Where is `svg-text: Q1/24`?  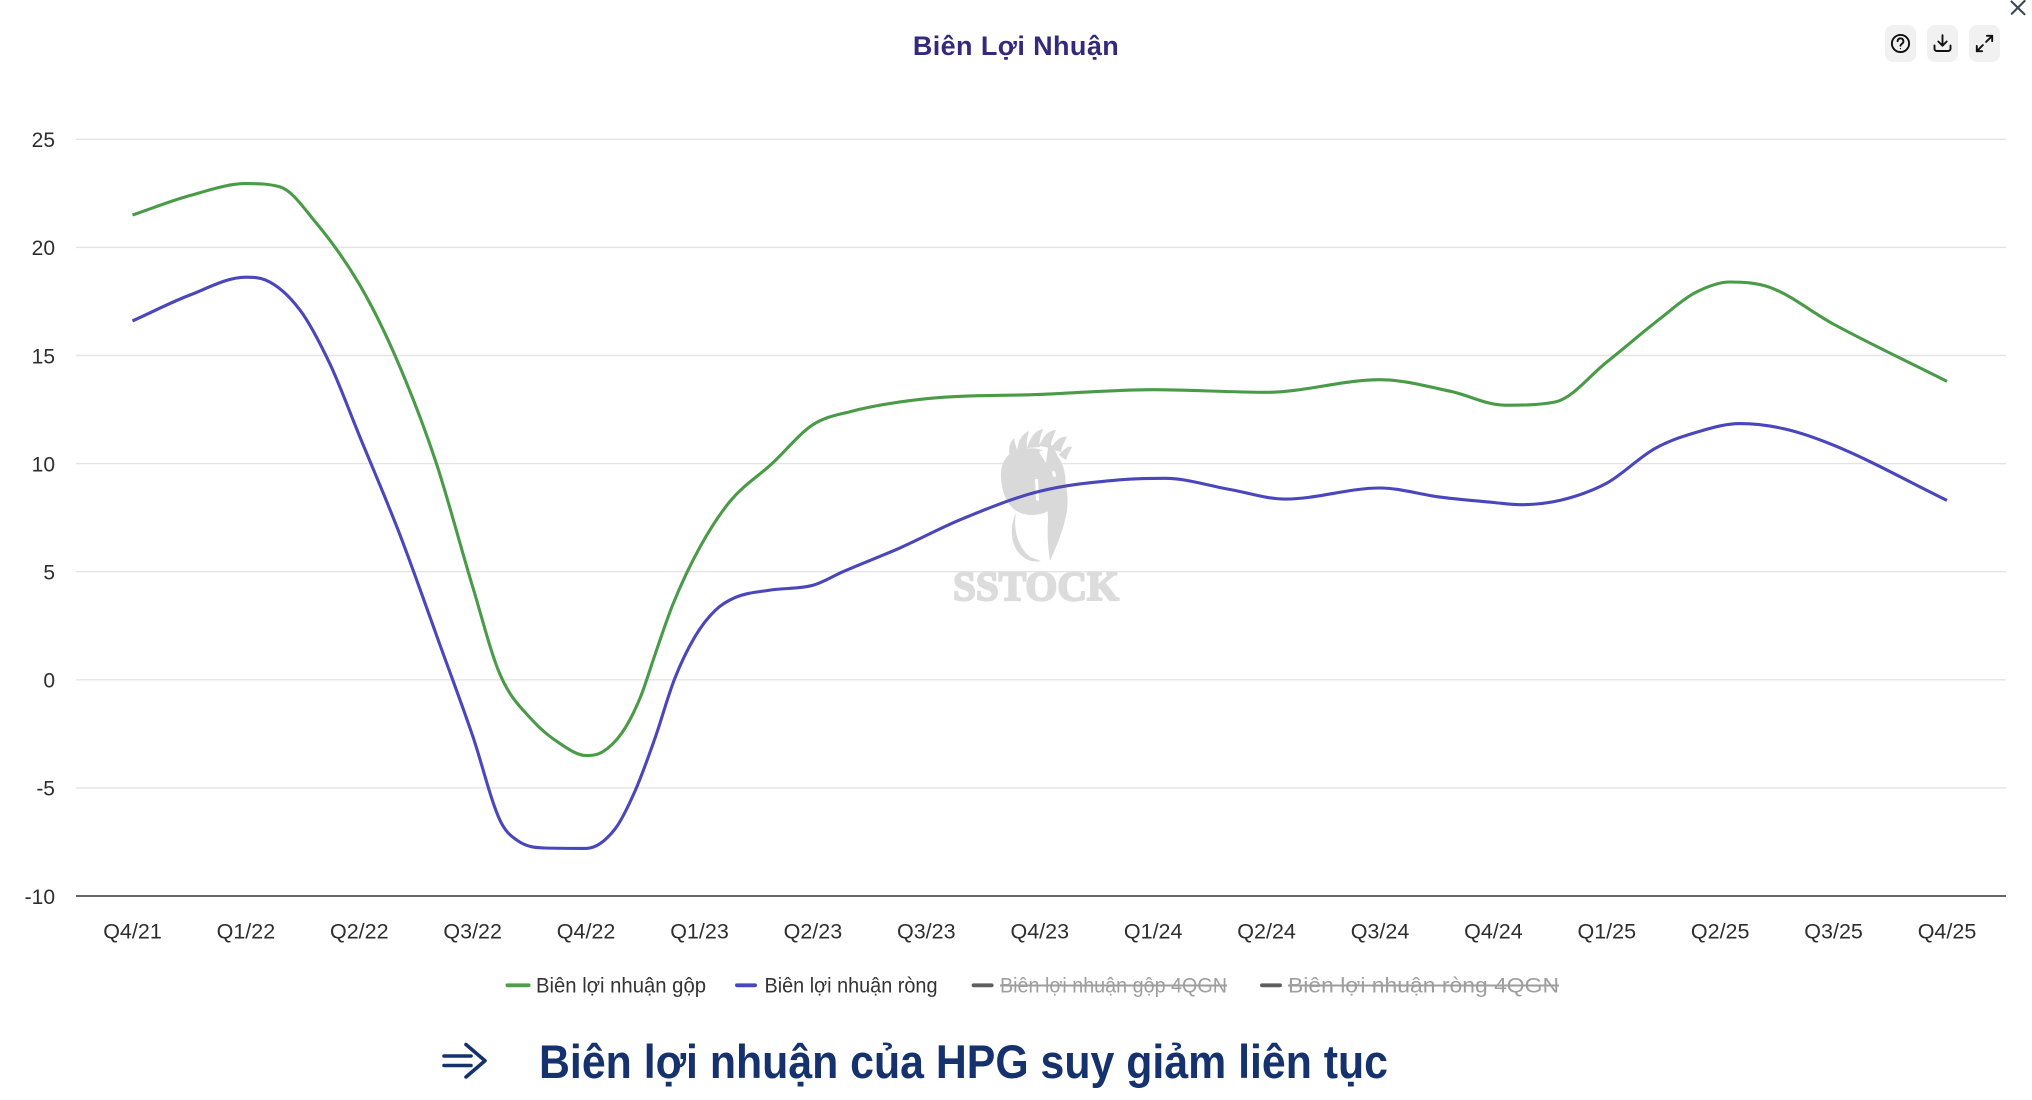 svg-text: Q1/24 is located at coordinates (1153, 932).